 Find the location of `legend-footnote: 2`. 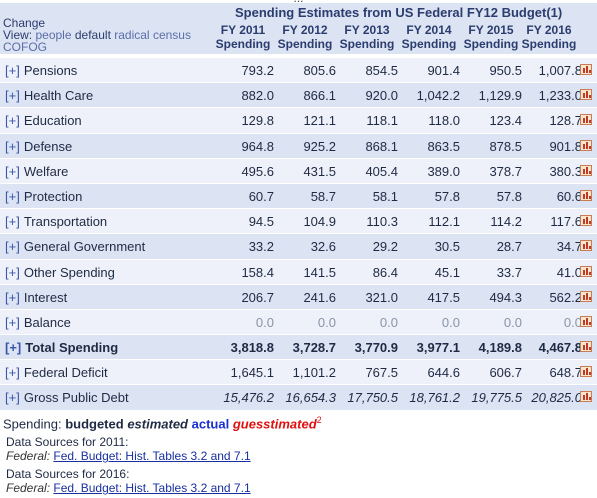

legend-footnote: 2 is located at coordinates (319, 420).